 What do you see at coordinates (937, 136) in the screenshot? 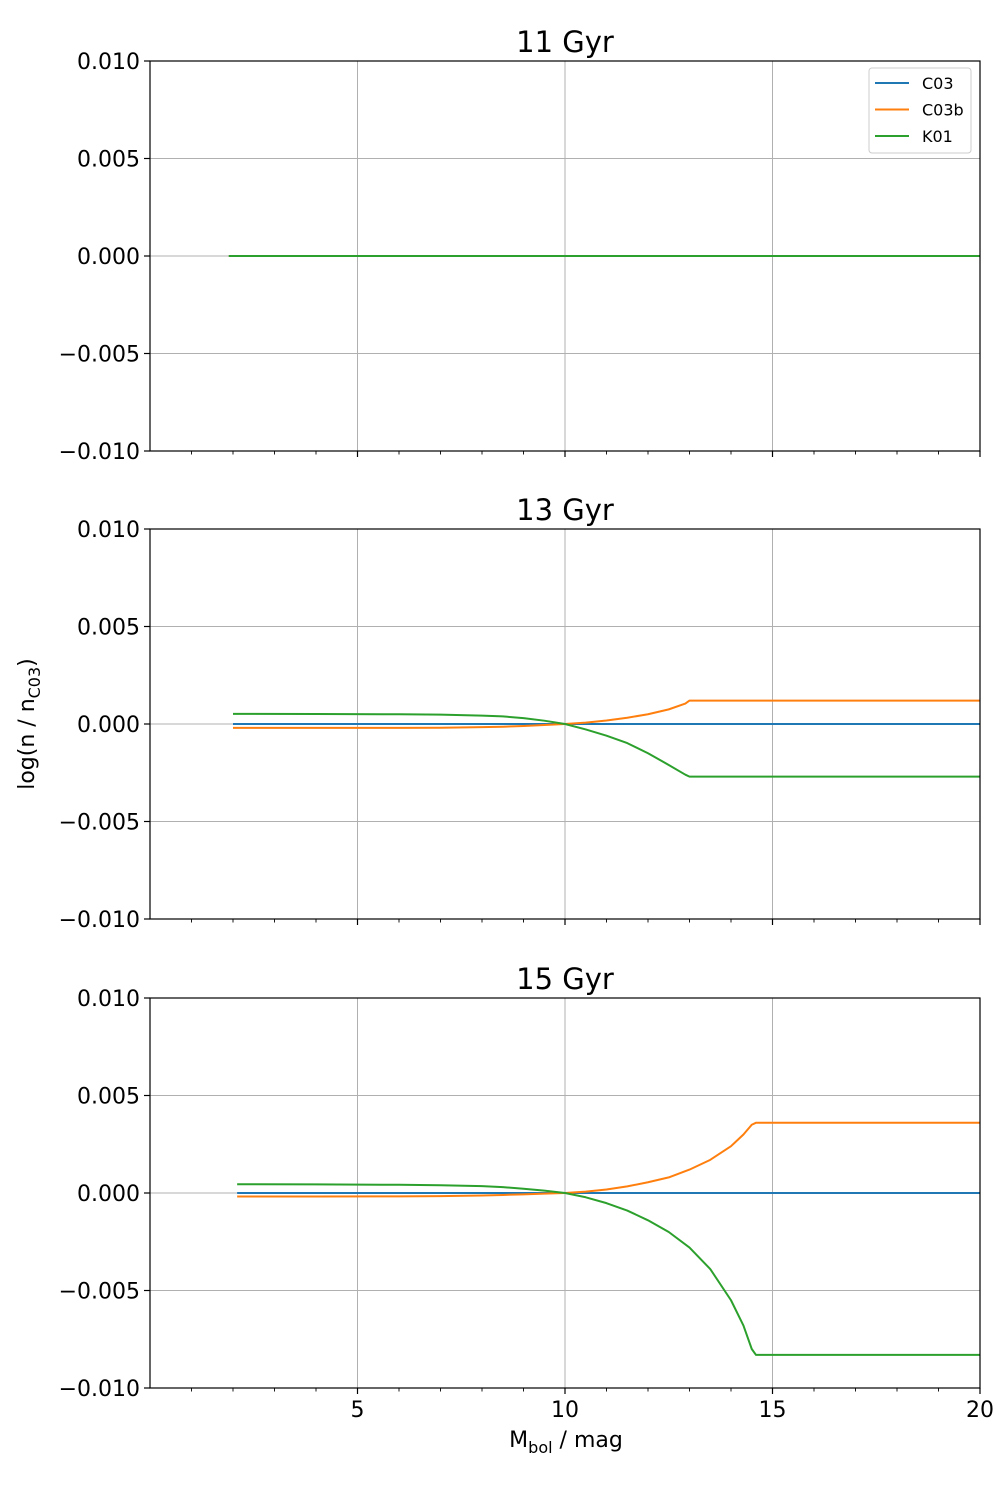
I see `legend-label-k01: K01` at bounding box center [937, 136].